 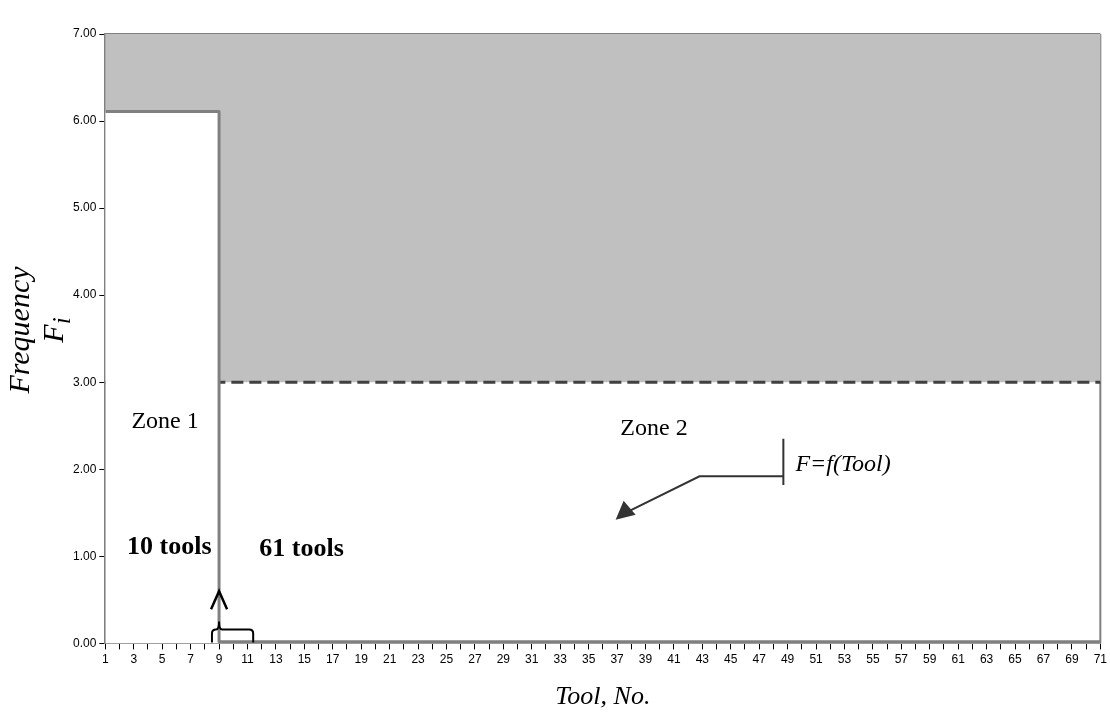 What do you see at coordinates (418, 658) in the screenshot?
I see `x-tick-label: 23` at bounding box center [418, 658].